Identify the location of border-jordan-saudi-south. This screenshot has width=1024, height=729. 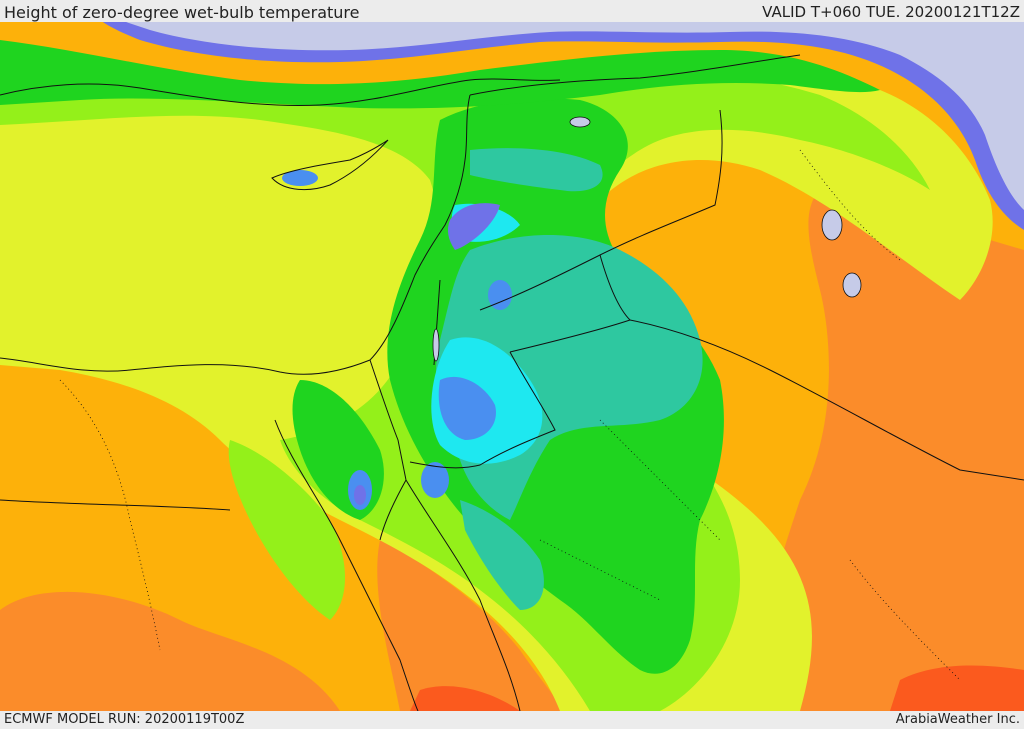
(482, 410).